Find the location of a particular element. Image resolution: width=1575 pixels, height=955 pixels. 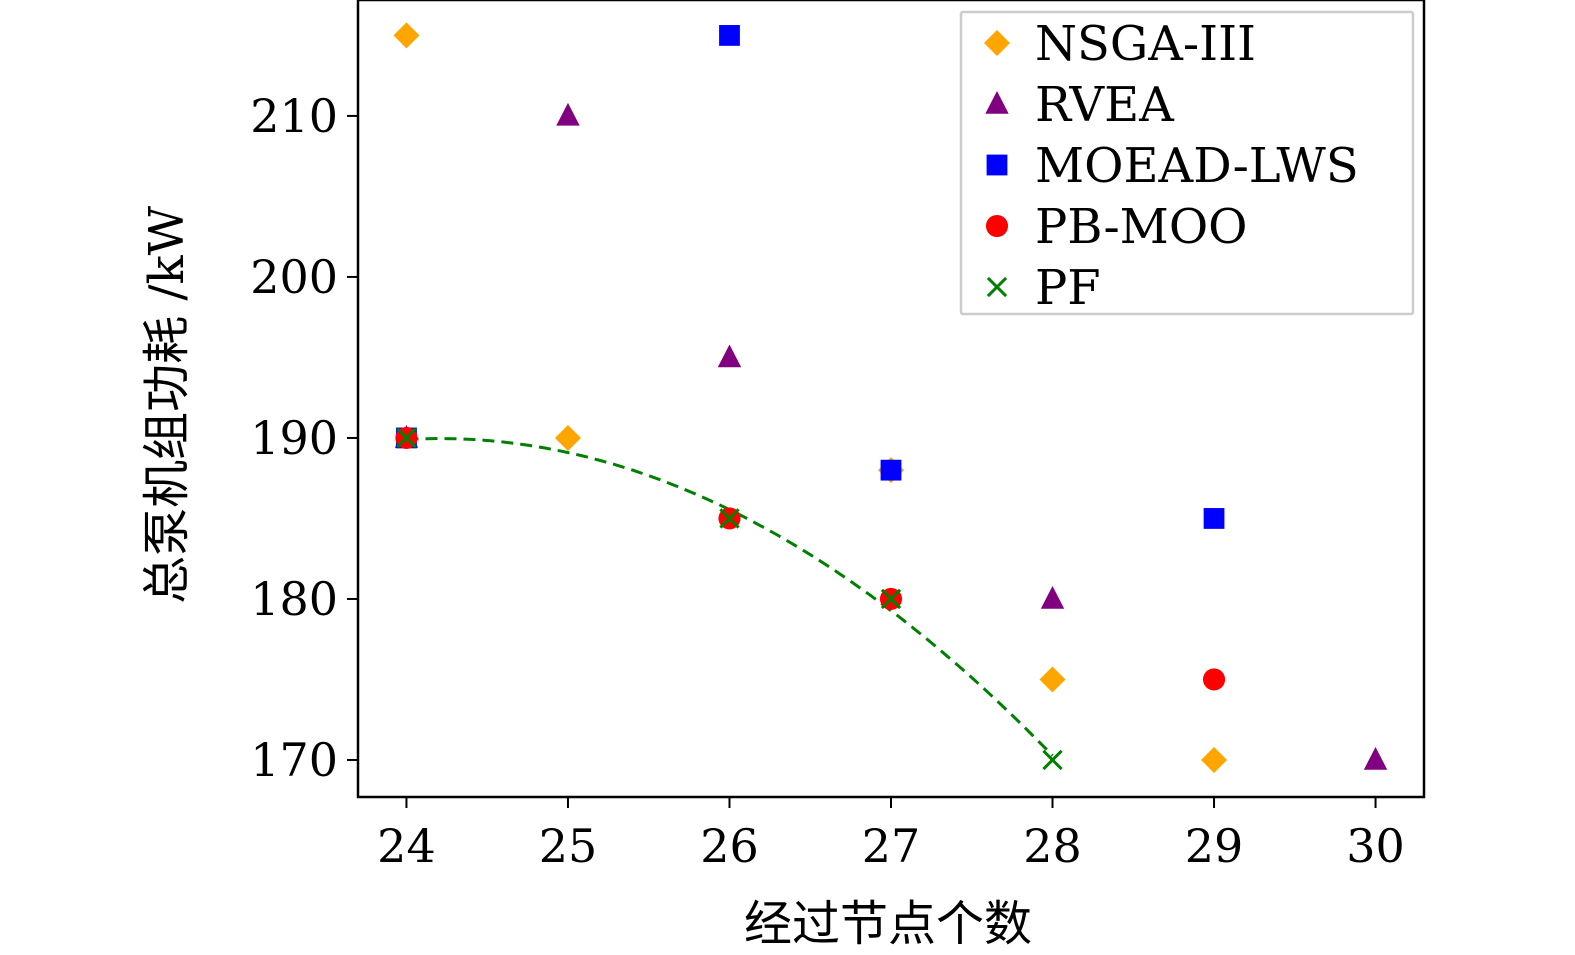

y-tick-label: 190 is located at coordinates (294, 438).